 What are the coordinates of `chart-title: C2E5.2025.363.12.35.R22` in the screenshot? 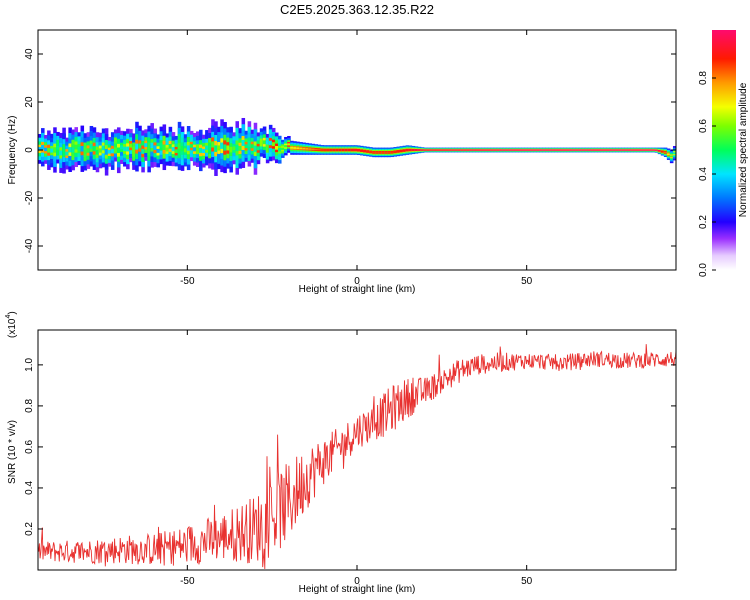 It's located at (357, 9).